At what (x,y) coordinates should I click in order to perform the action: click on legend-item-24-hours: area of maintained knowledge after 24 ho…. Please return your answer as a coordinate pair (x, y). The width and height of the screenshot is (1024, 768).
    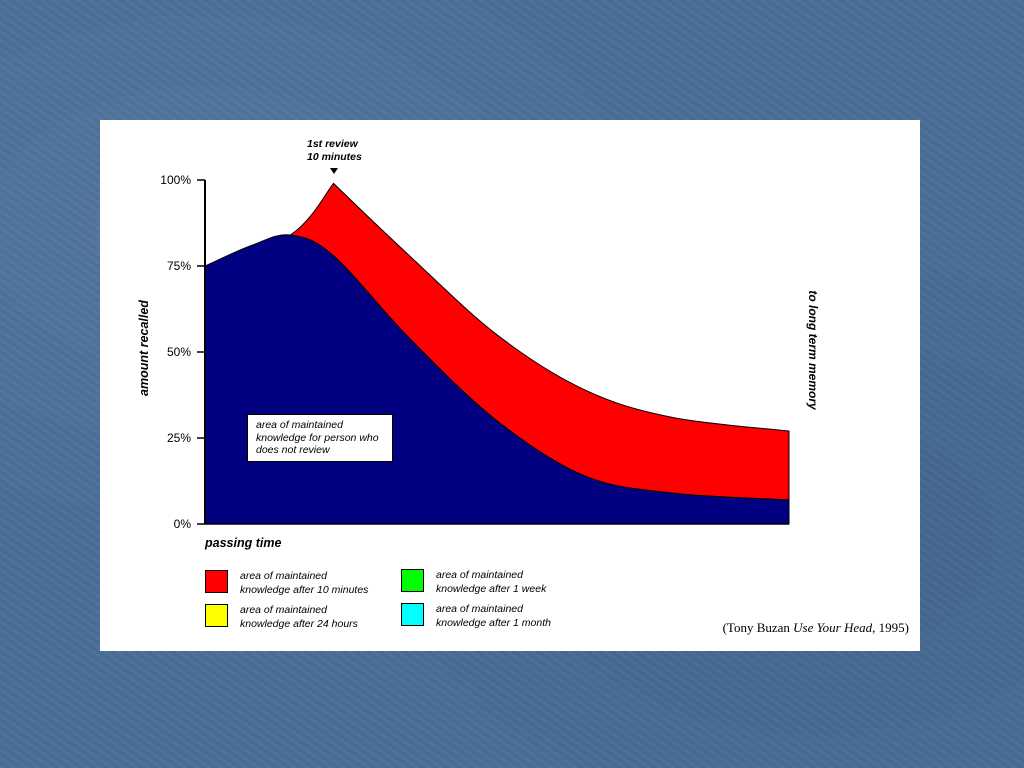
    Looking at the image, I should click on (297, 617).